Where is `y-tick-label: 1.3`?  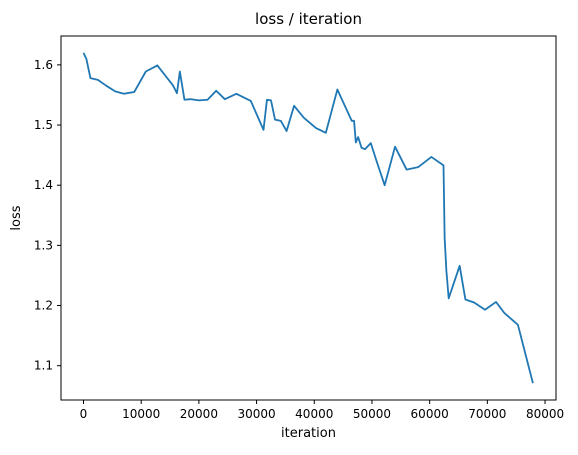 y-tick-label: 1.3 is located at coordinates (43, 245).